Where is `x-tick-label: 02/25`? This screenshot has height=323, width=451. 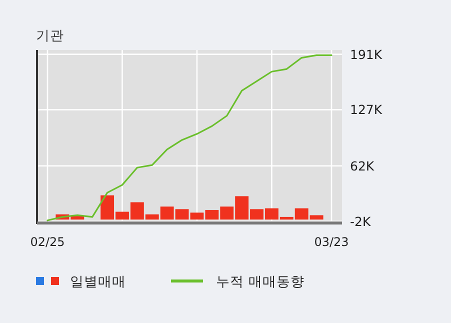
x-tick-label: 02/25 is located at coordinates (47, 242).